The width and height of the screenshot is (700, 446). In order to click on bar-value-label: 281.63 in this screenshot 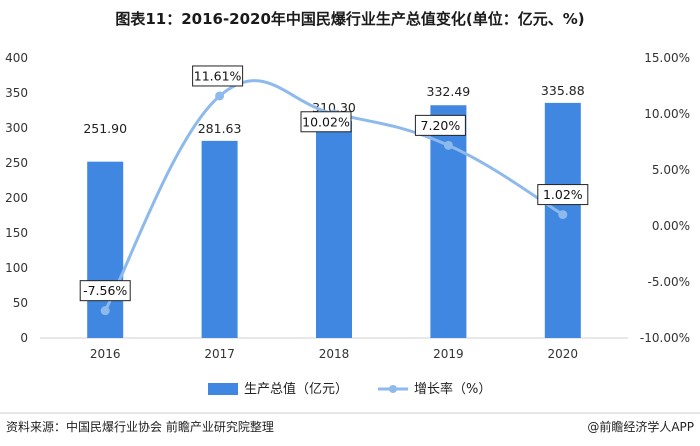, I will do `click(220, 128)`.